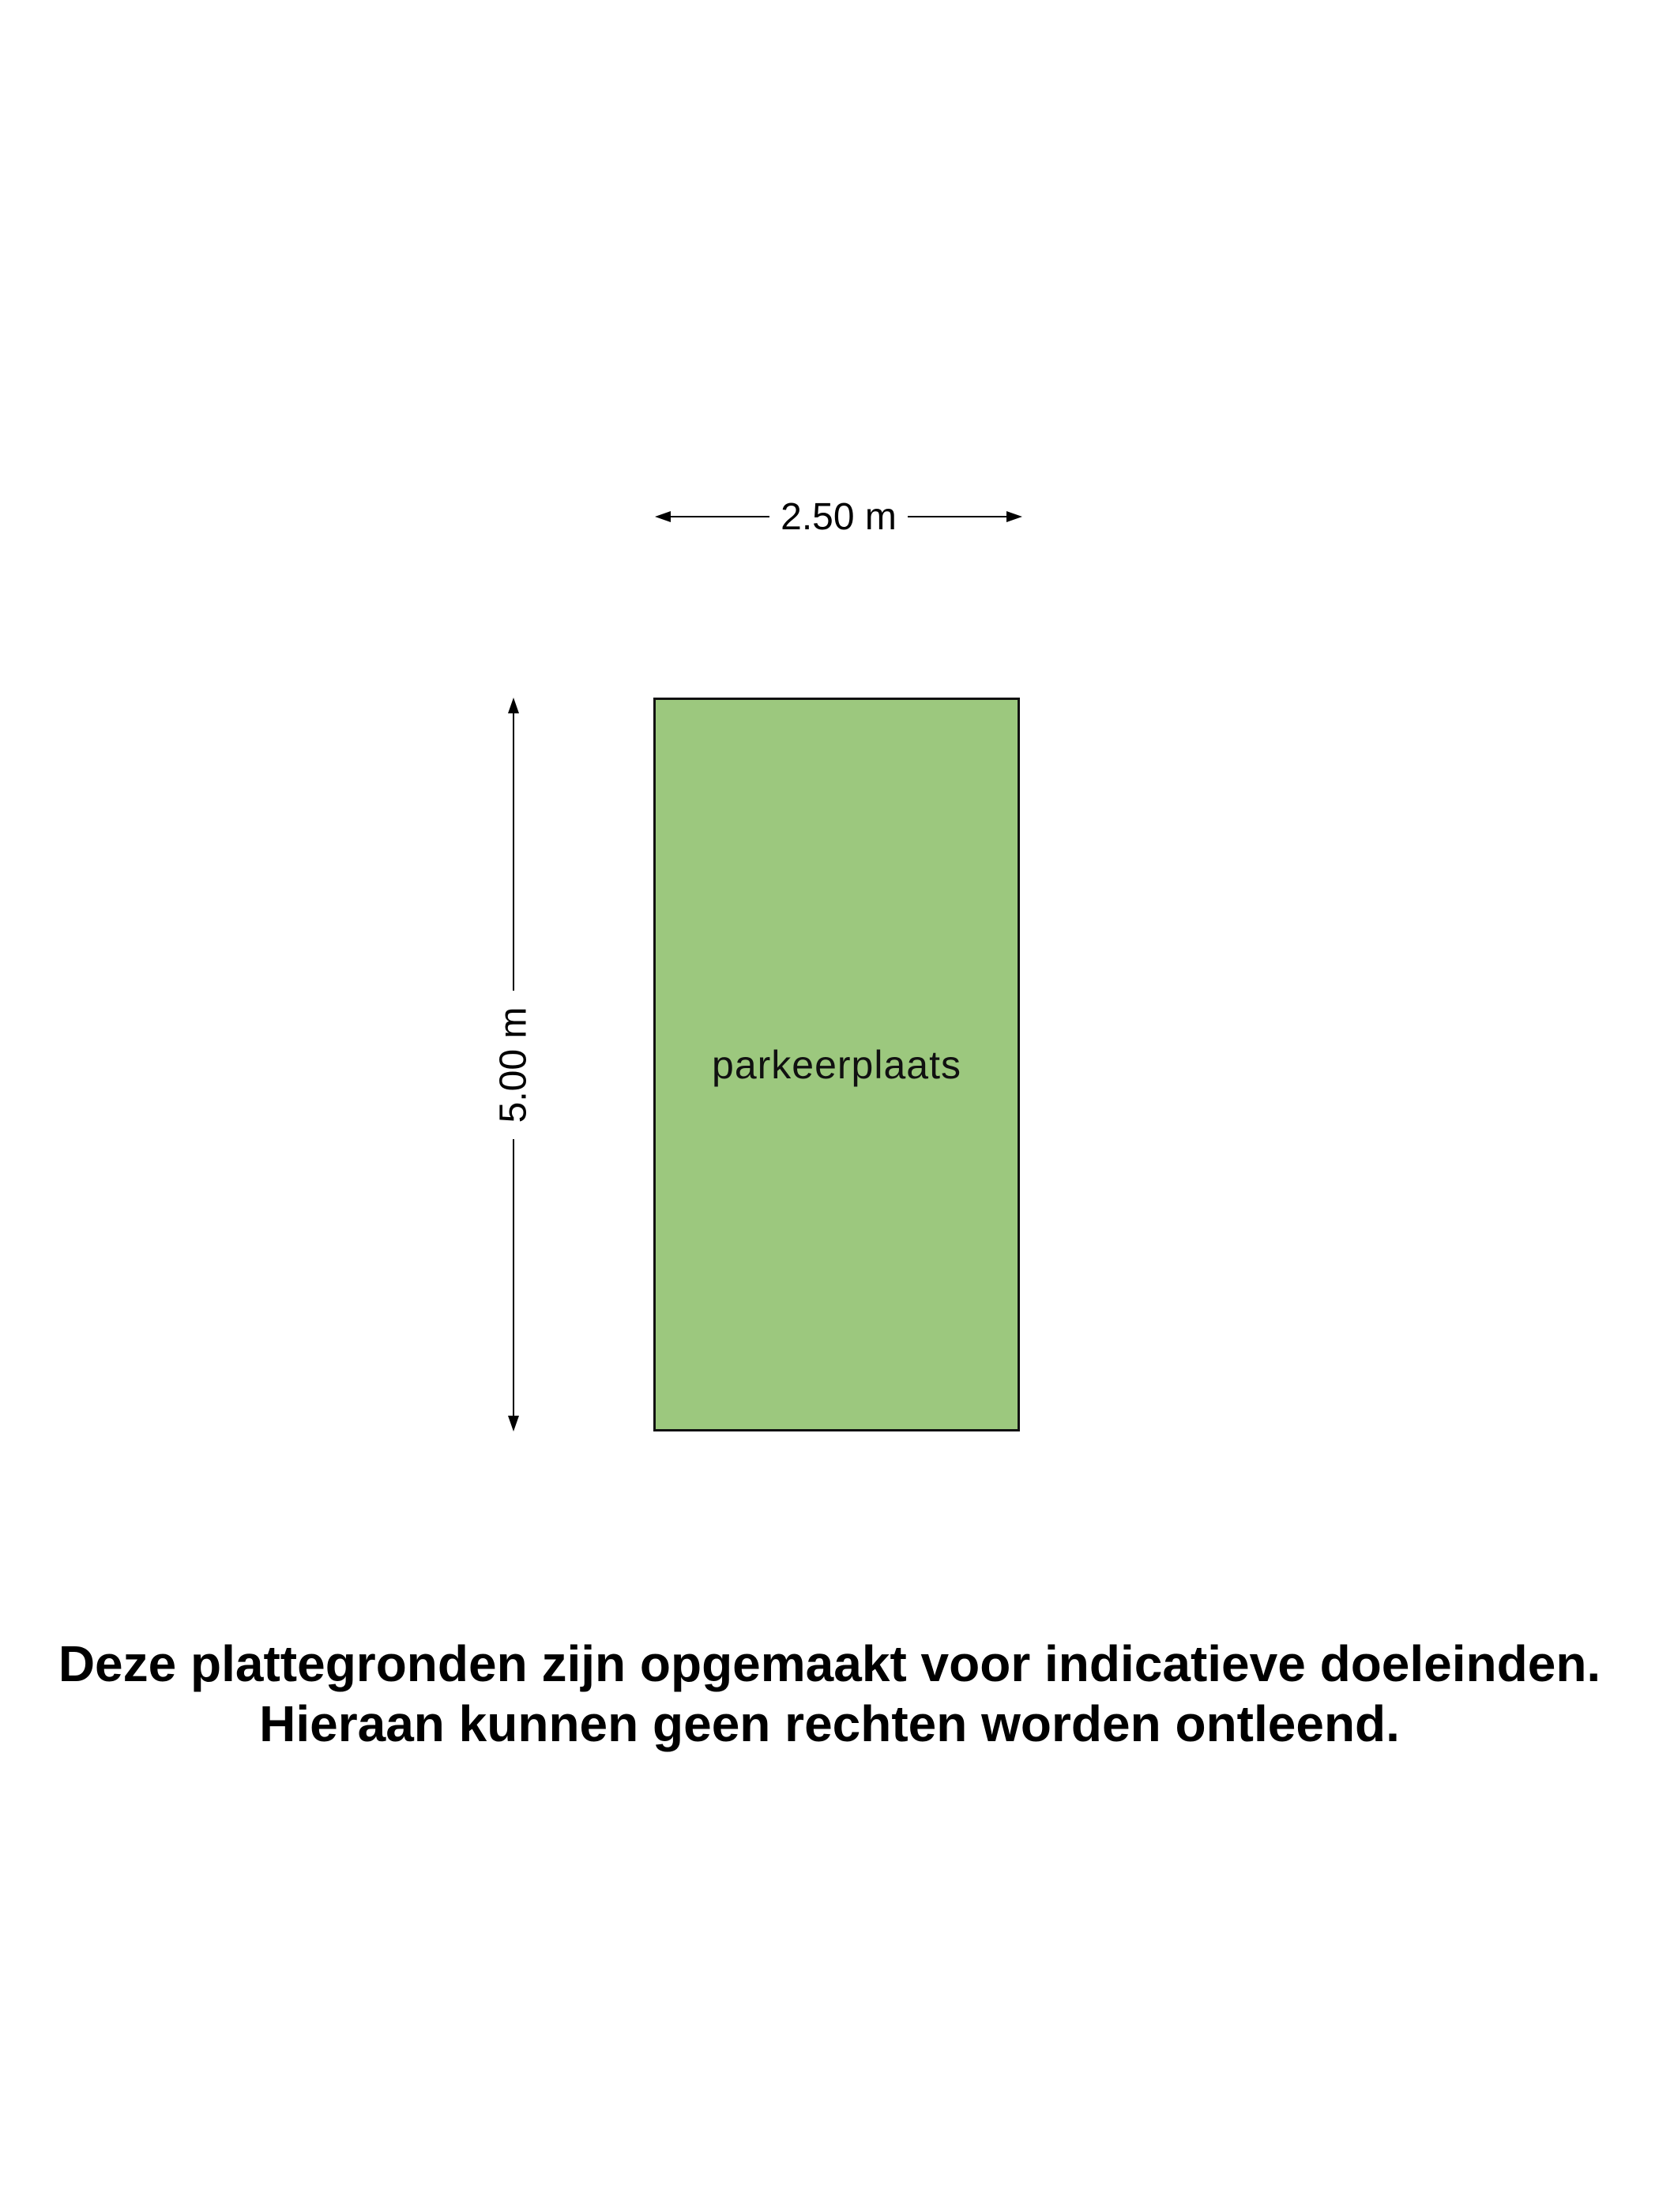 This screenshot has width=1659, height=2212. I want to click on arrow-right-icon, so click(1014, 516).